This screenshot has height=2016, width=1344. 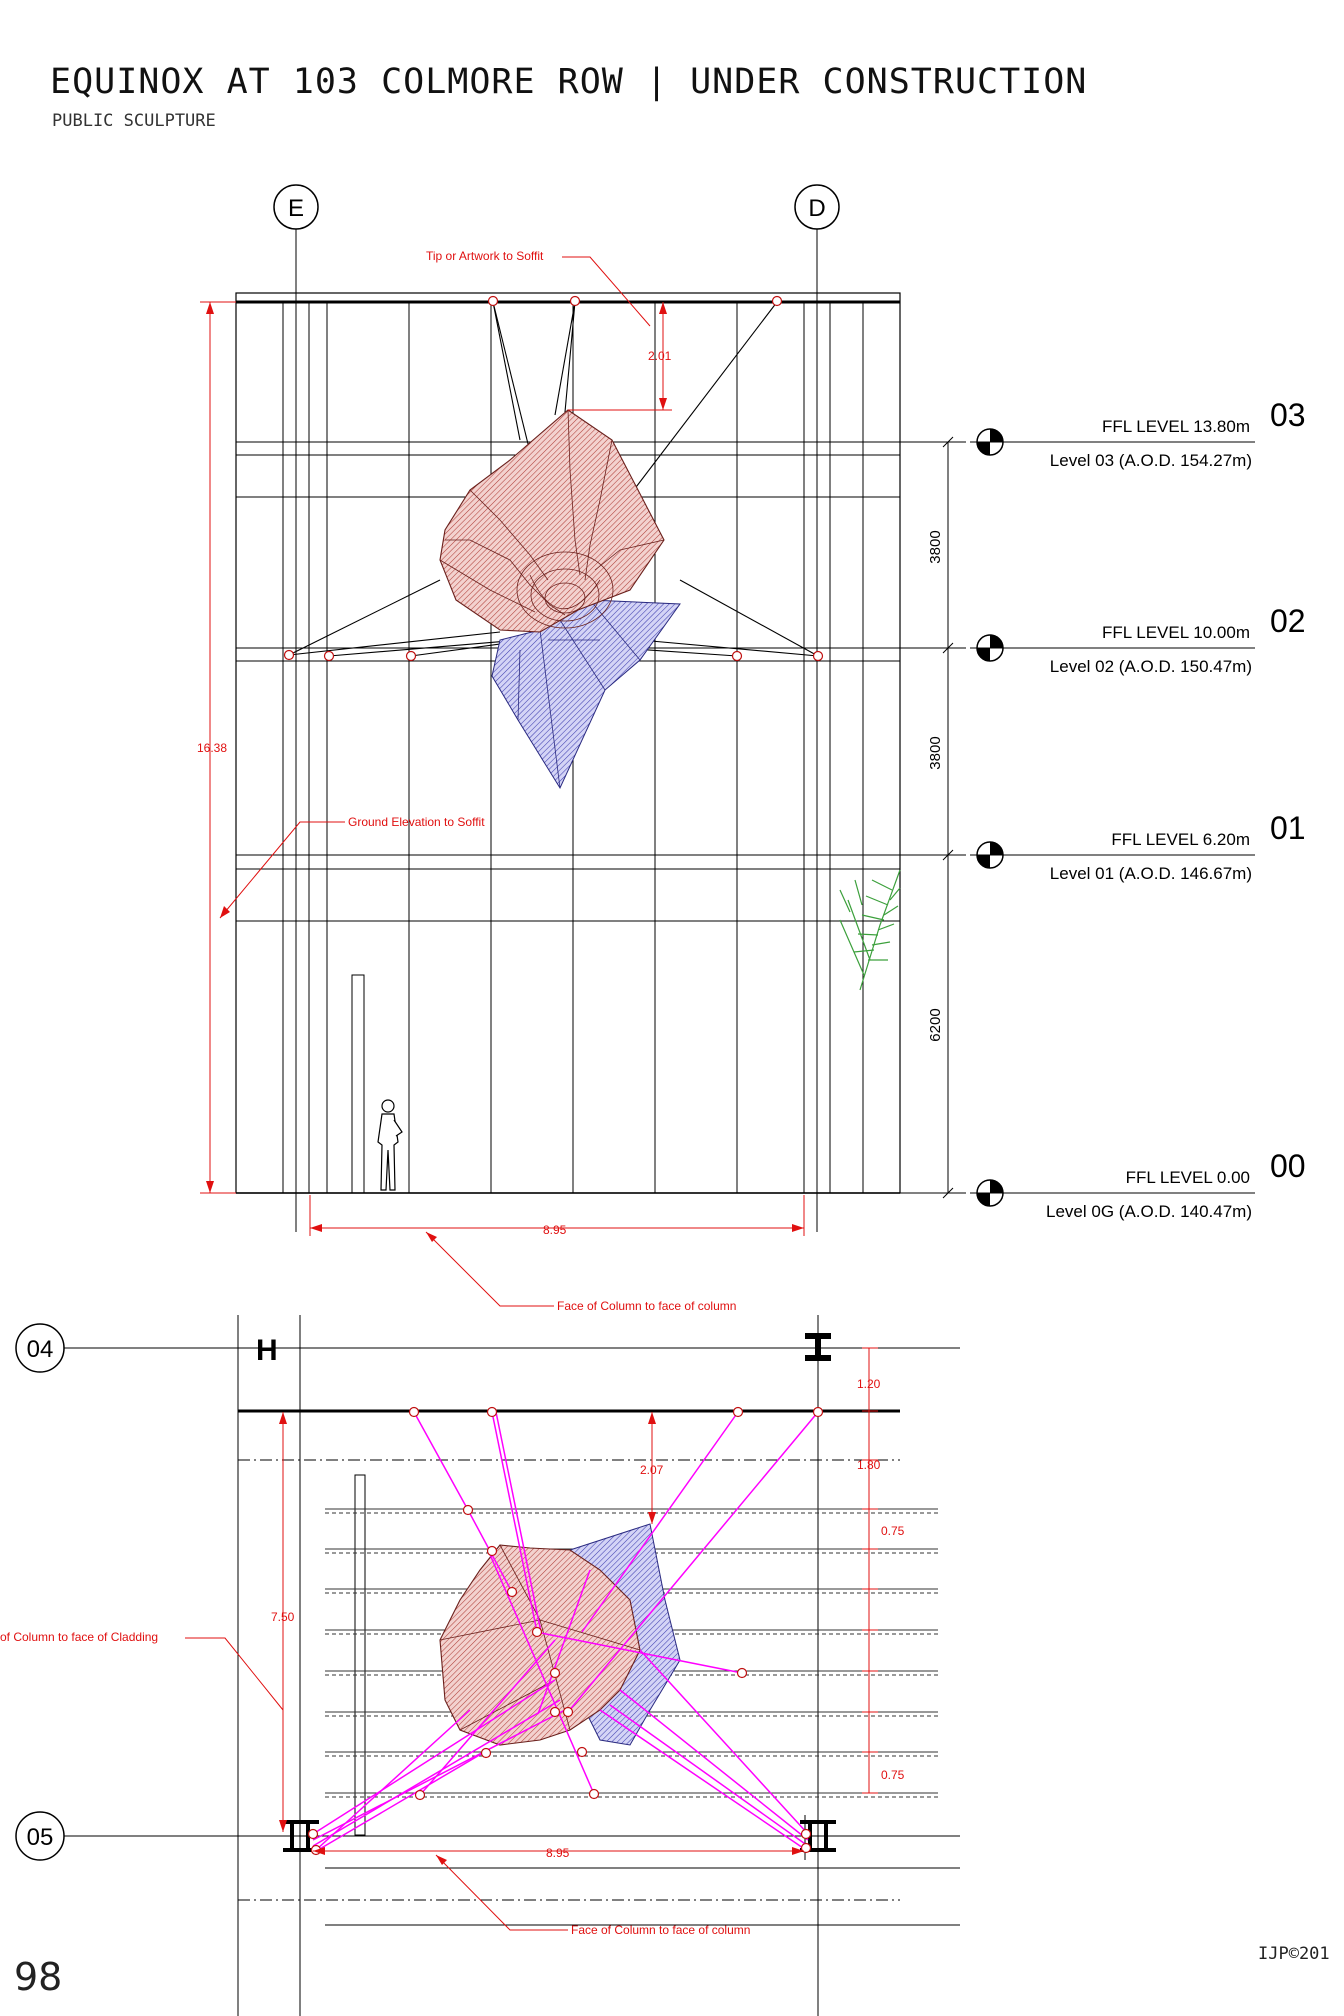 What do you see at coordinates (1288, 621) in the screenshot?
I see `level-02-number: 02` at bounding box center [1288, 621].